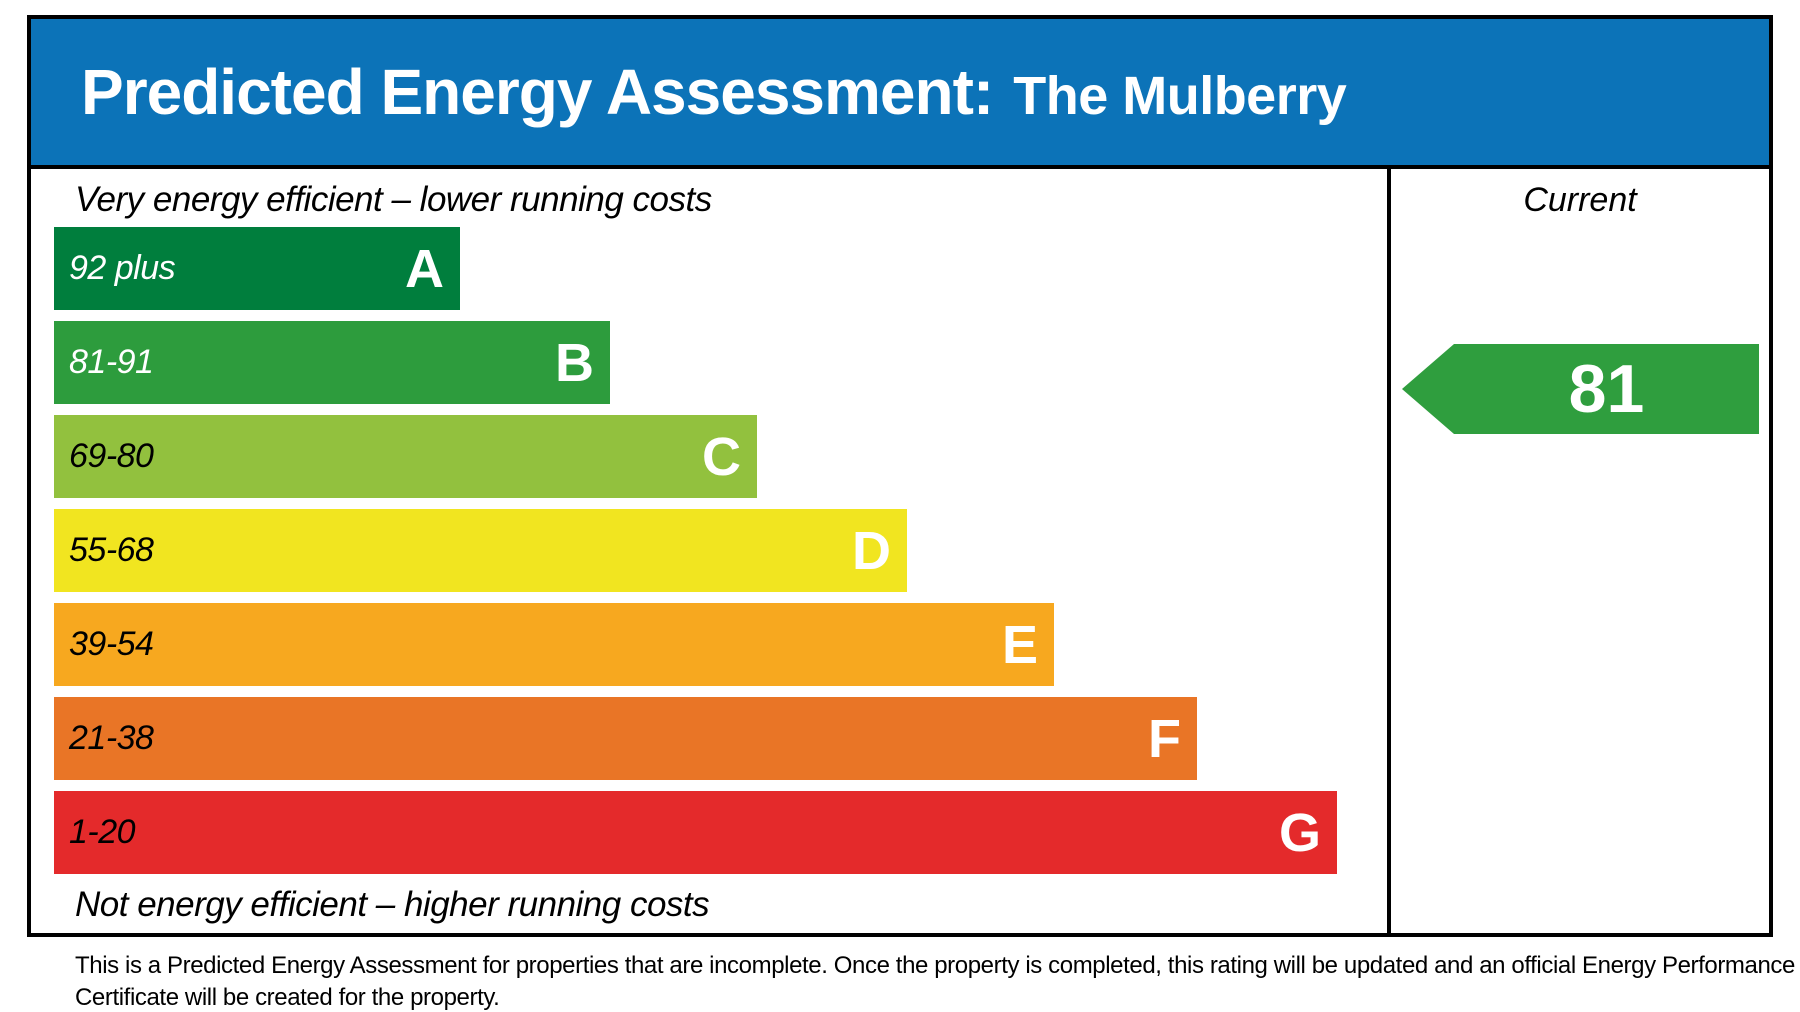 This screenshot has height=1012, width=1800. Describe the element at coordinates (1580, 200) in the screenshot. I see `current-column-header: Current` at that location.